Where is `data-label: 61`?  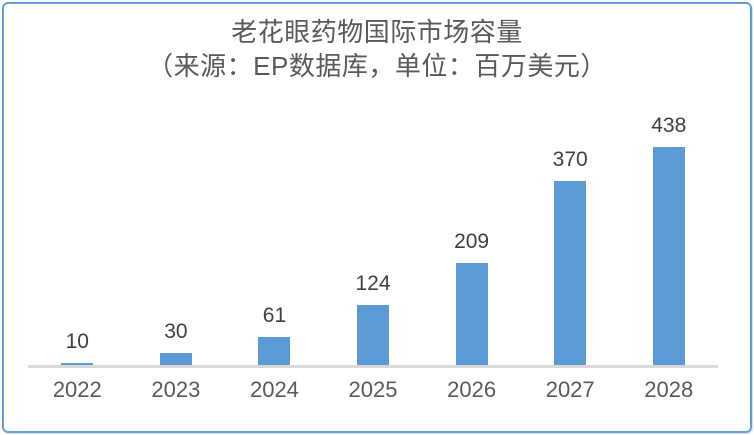 data-label: 61 is located at coordinates (274, 315).